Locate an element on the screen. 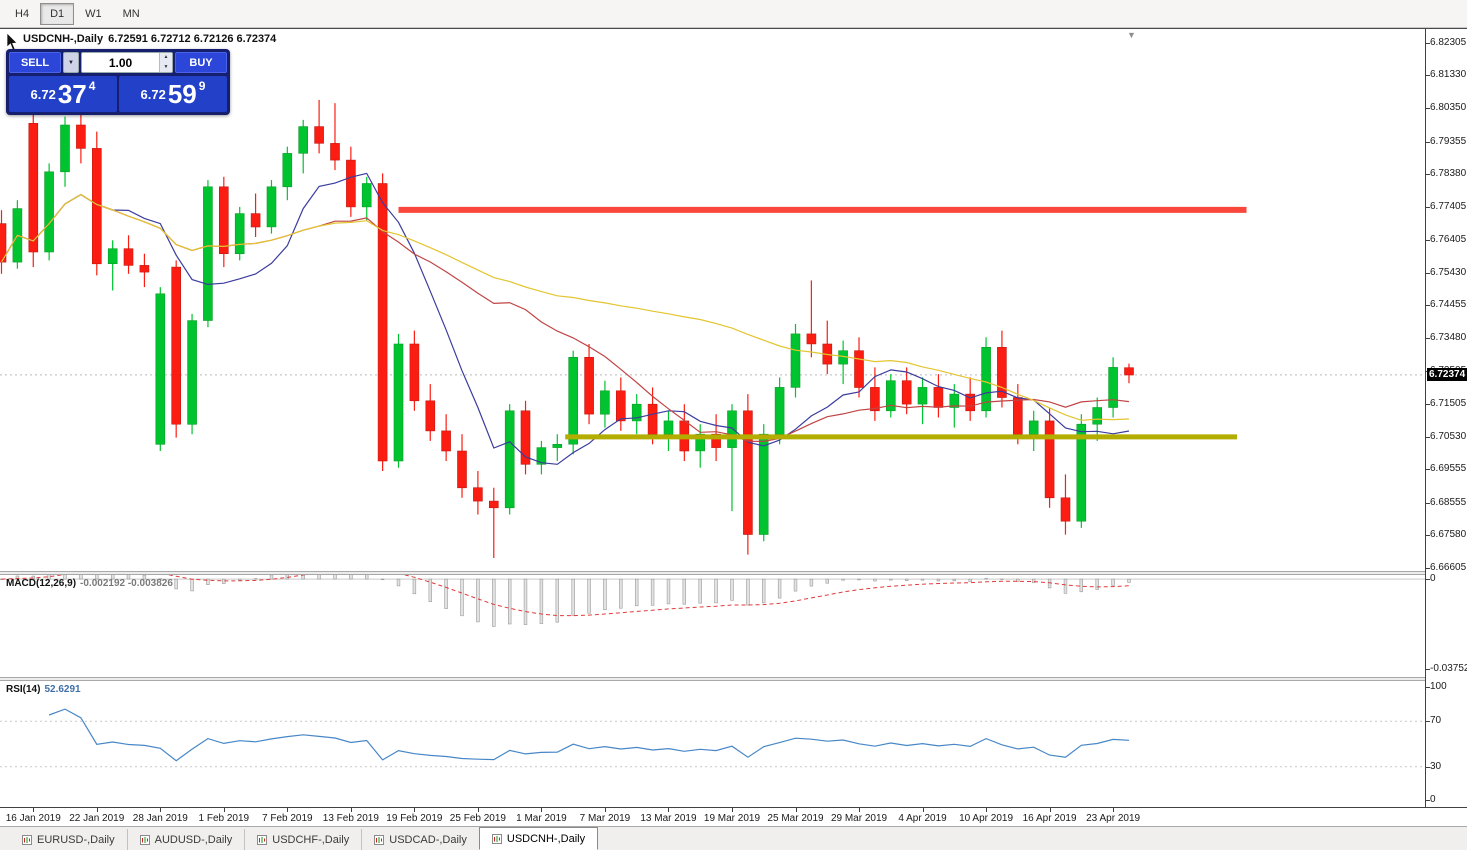 This screenshot has width=1467, height=850. macd-chart is located at coordinates (712, 601).